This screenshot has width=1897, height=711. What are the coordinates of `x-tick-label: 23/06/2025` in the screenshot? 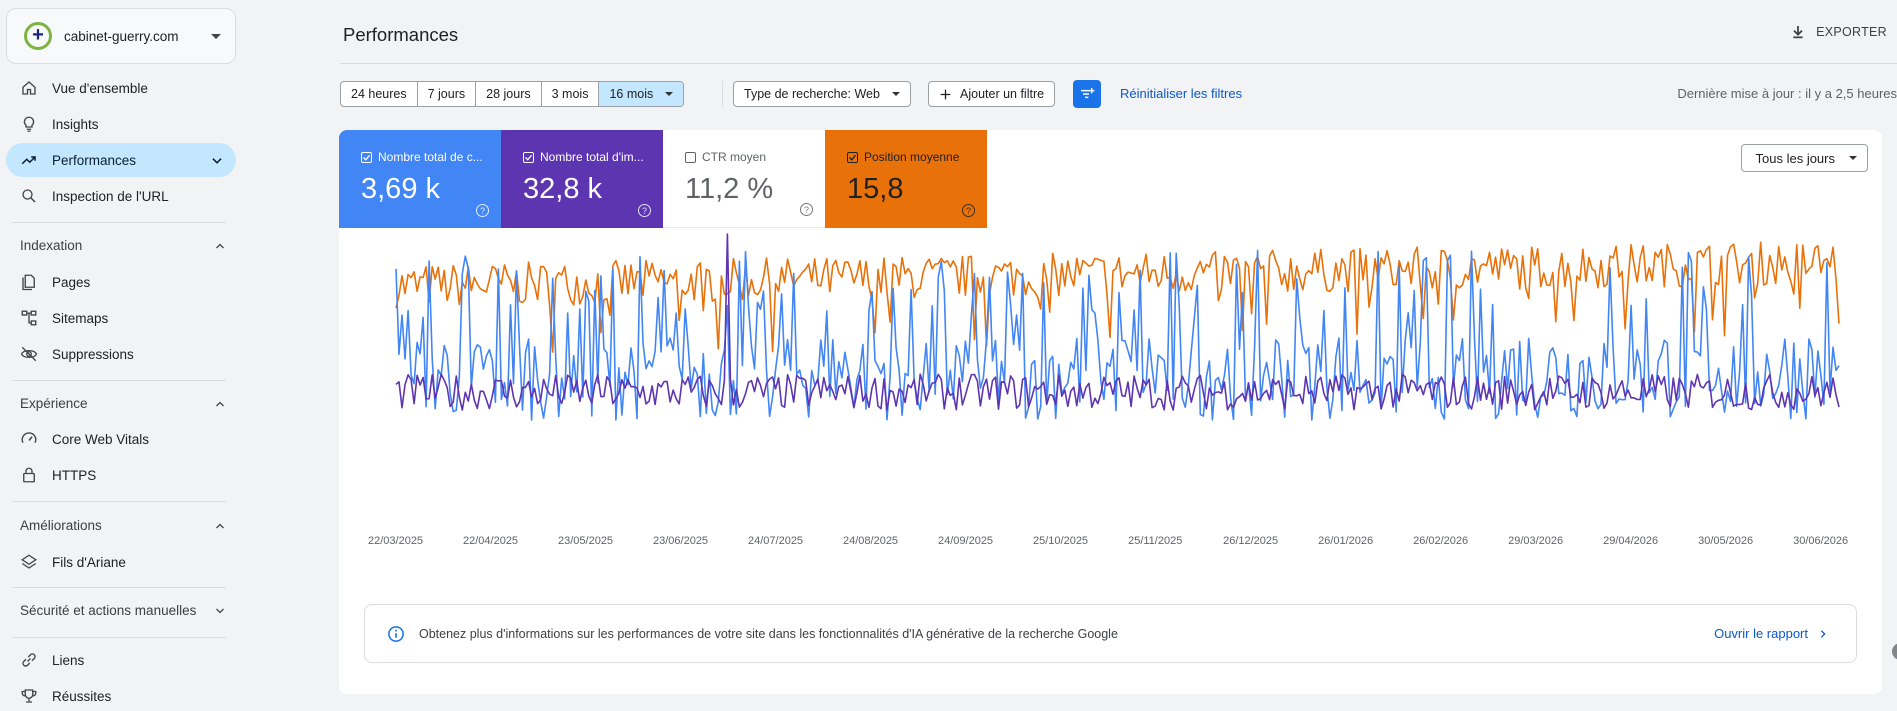 It's located at (680, 541).